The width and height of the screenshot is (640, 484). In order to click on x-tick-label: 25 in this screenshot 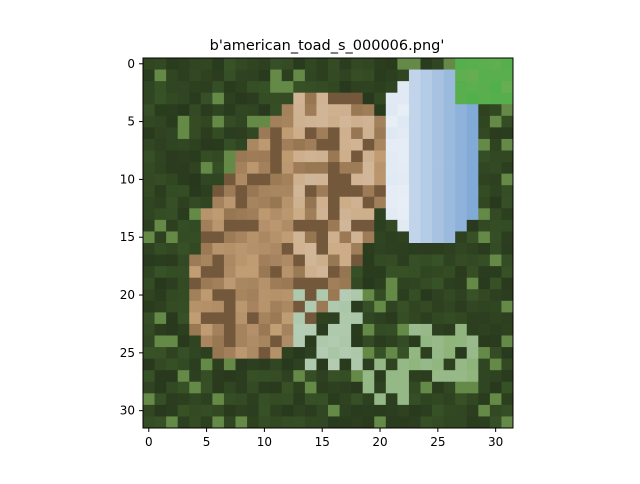, I will do `click(437, 442)`.